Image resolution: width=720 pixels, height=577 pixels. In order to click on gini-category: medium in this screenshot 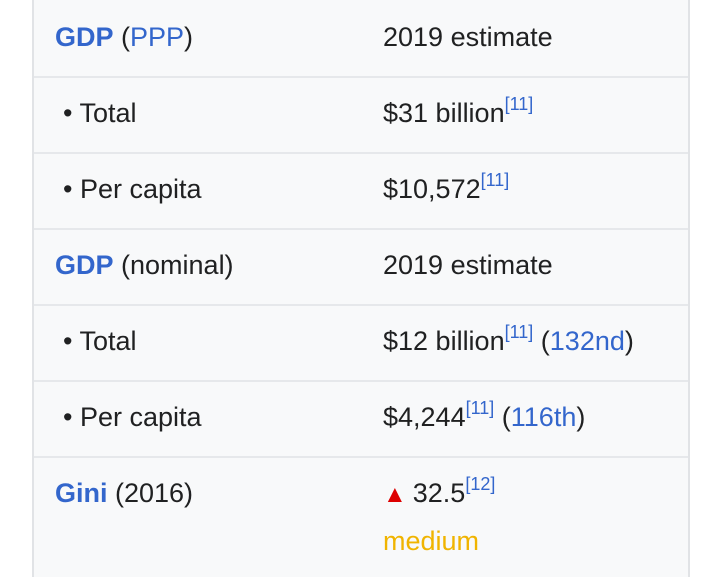, I will do `click(431, 541)`.